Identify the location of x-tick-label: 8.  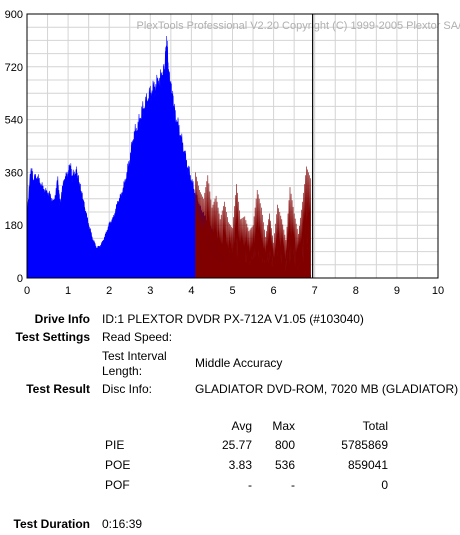
(356, 291).